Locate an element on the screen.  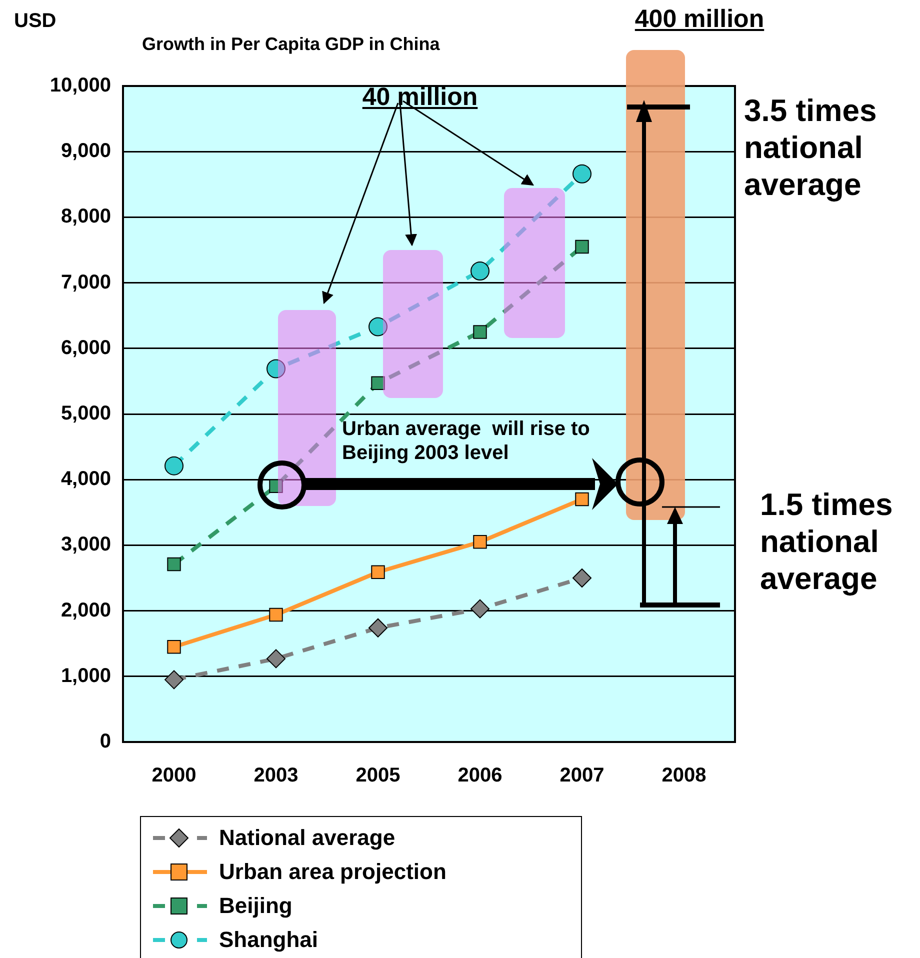
x-tick-label: 2003 is located at coordinates (276, 775).